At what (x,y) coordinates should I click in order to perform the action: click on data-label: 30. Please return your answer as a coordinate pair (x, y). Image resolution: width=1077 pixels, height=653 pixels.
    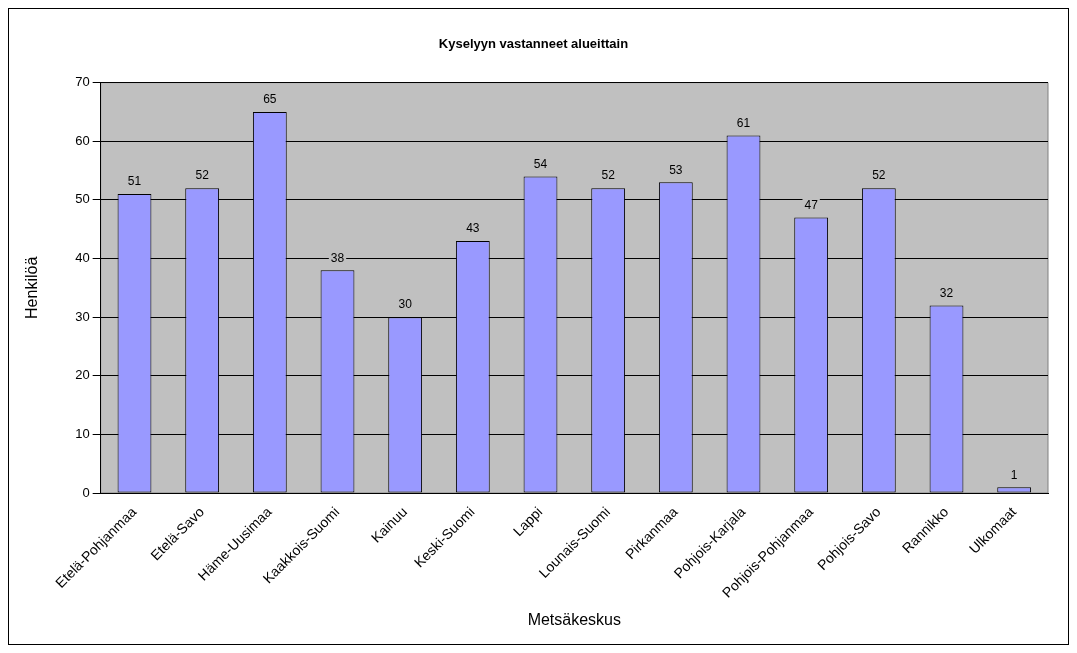
    Looking at the image, I should click on (405, 304).